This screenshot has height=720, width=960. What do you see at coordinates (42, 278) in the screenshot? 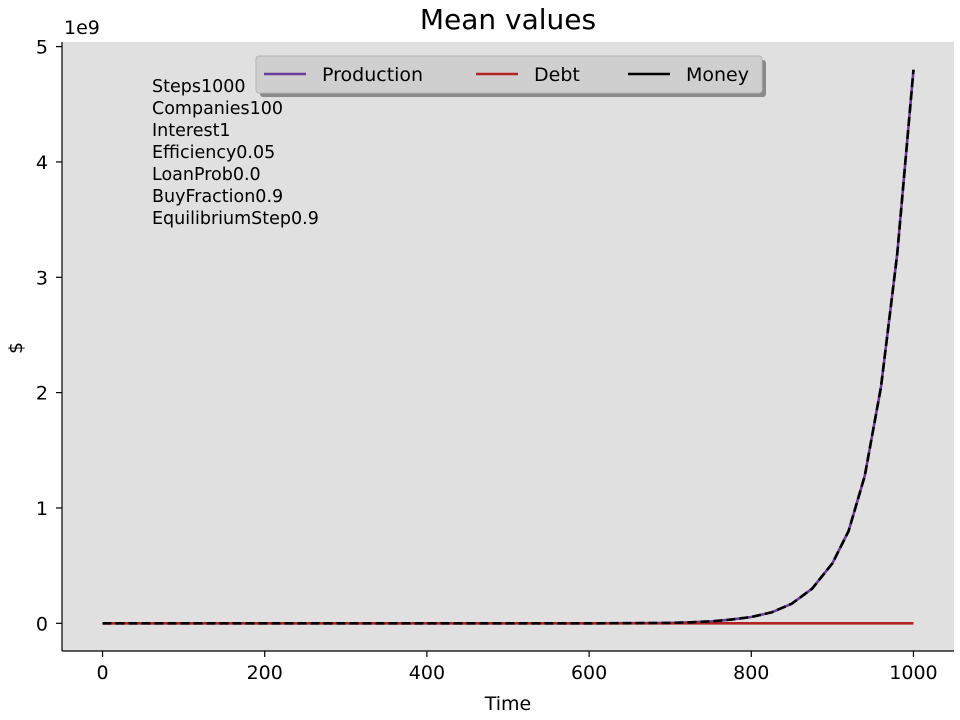
I see `y-tick-label: 3` at bounding box center [42, 278].